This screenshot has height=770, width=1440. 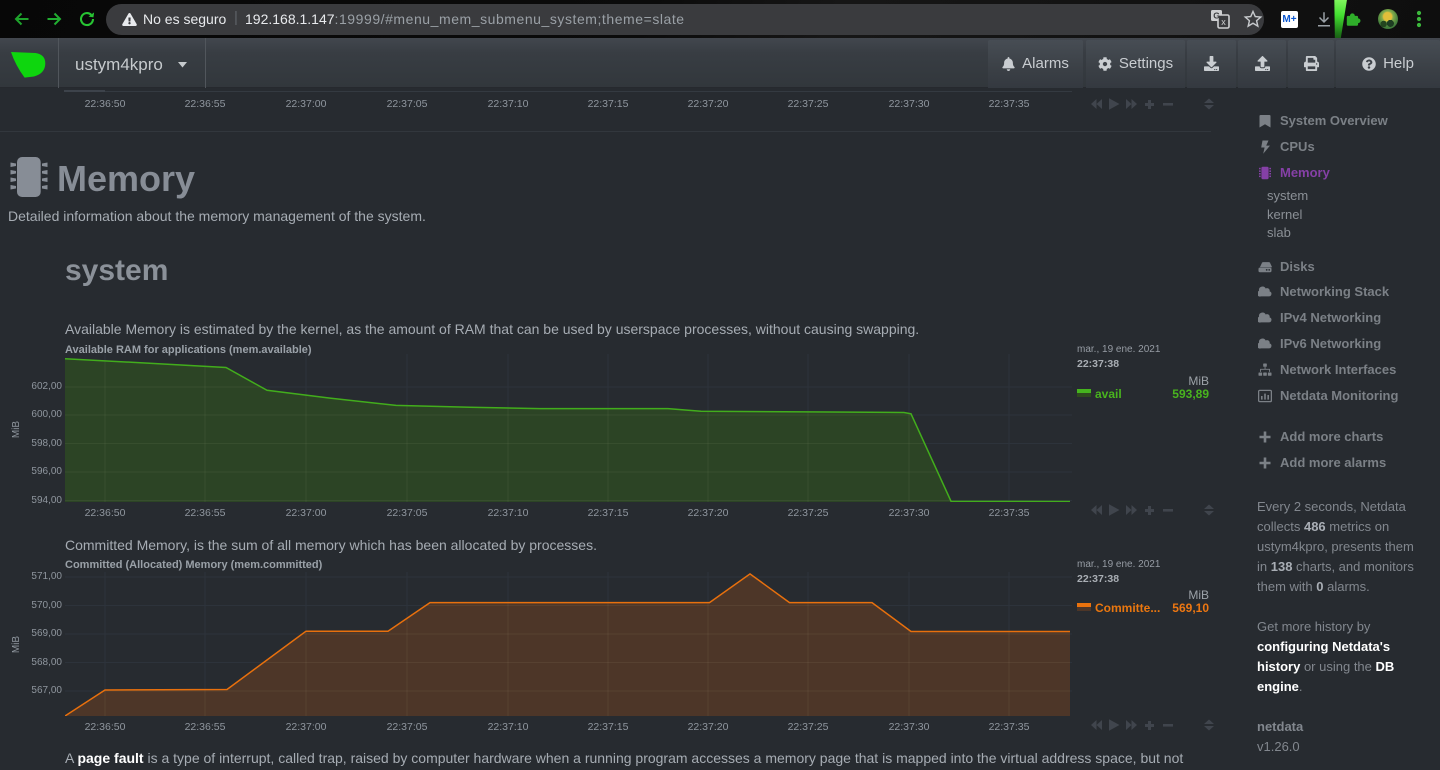 I want to click on svg-text: G, so click(x=1216, y=16).